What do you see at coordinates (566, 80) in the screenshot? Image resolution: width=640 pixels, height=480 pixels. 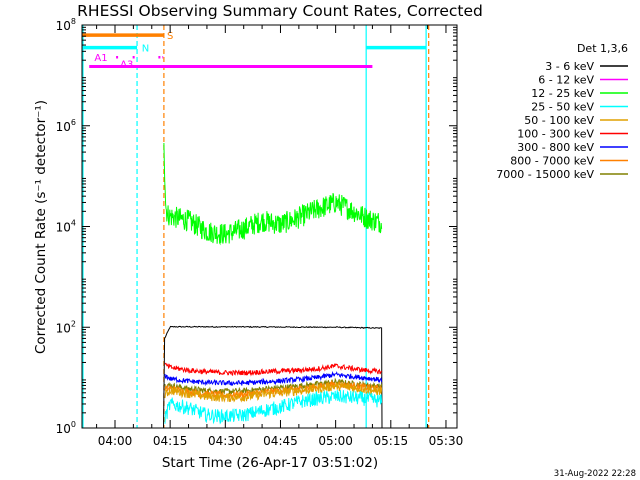 I see `legend-label-6-12-kev: 6 - 12 keV` at bounding box center [566, 80].